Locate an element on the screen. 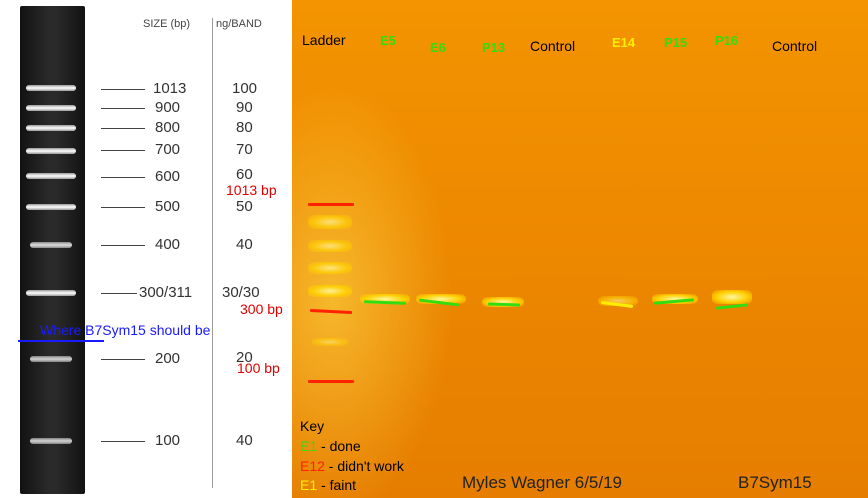 This screenshot has height=498, width=868. band-size-label: 300/311 is located at coordinates (166, 292).